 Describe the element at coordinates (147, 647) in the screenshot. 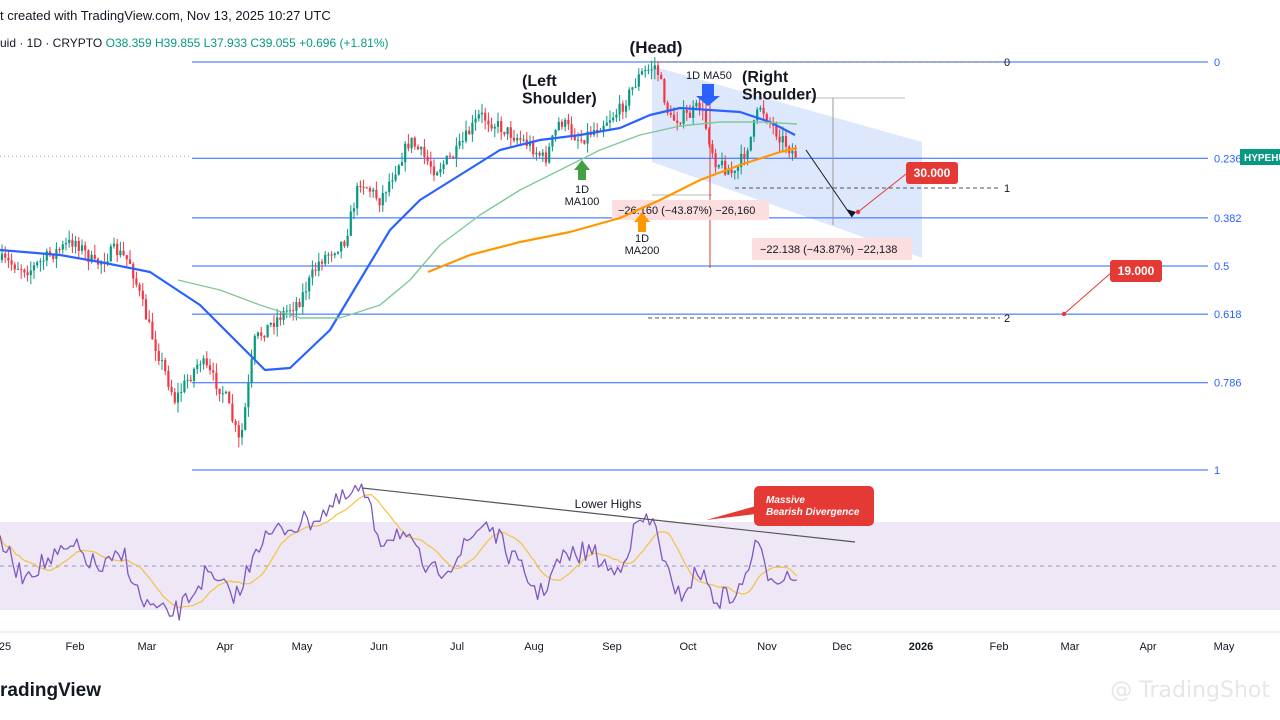

I see `x-tick-label: Mar` at that location.